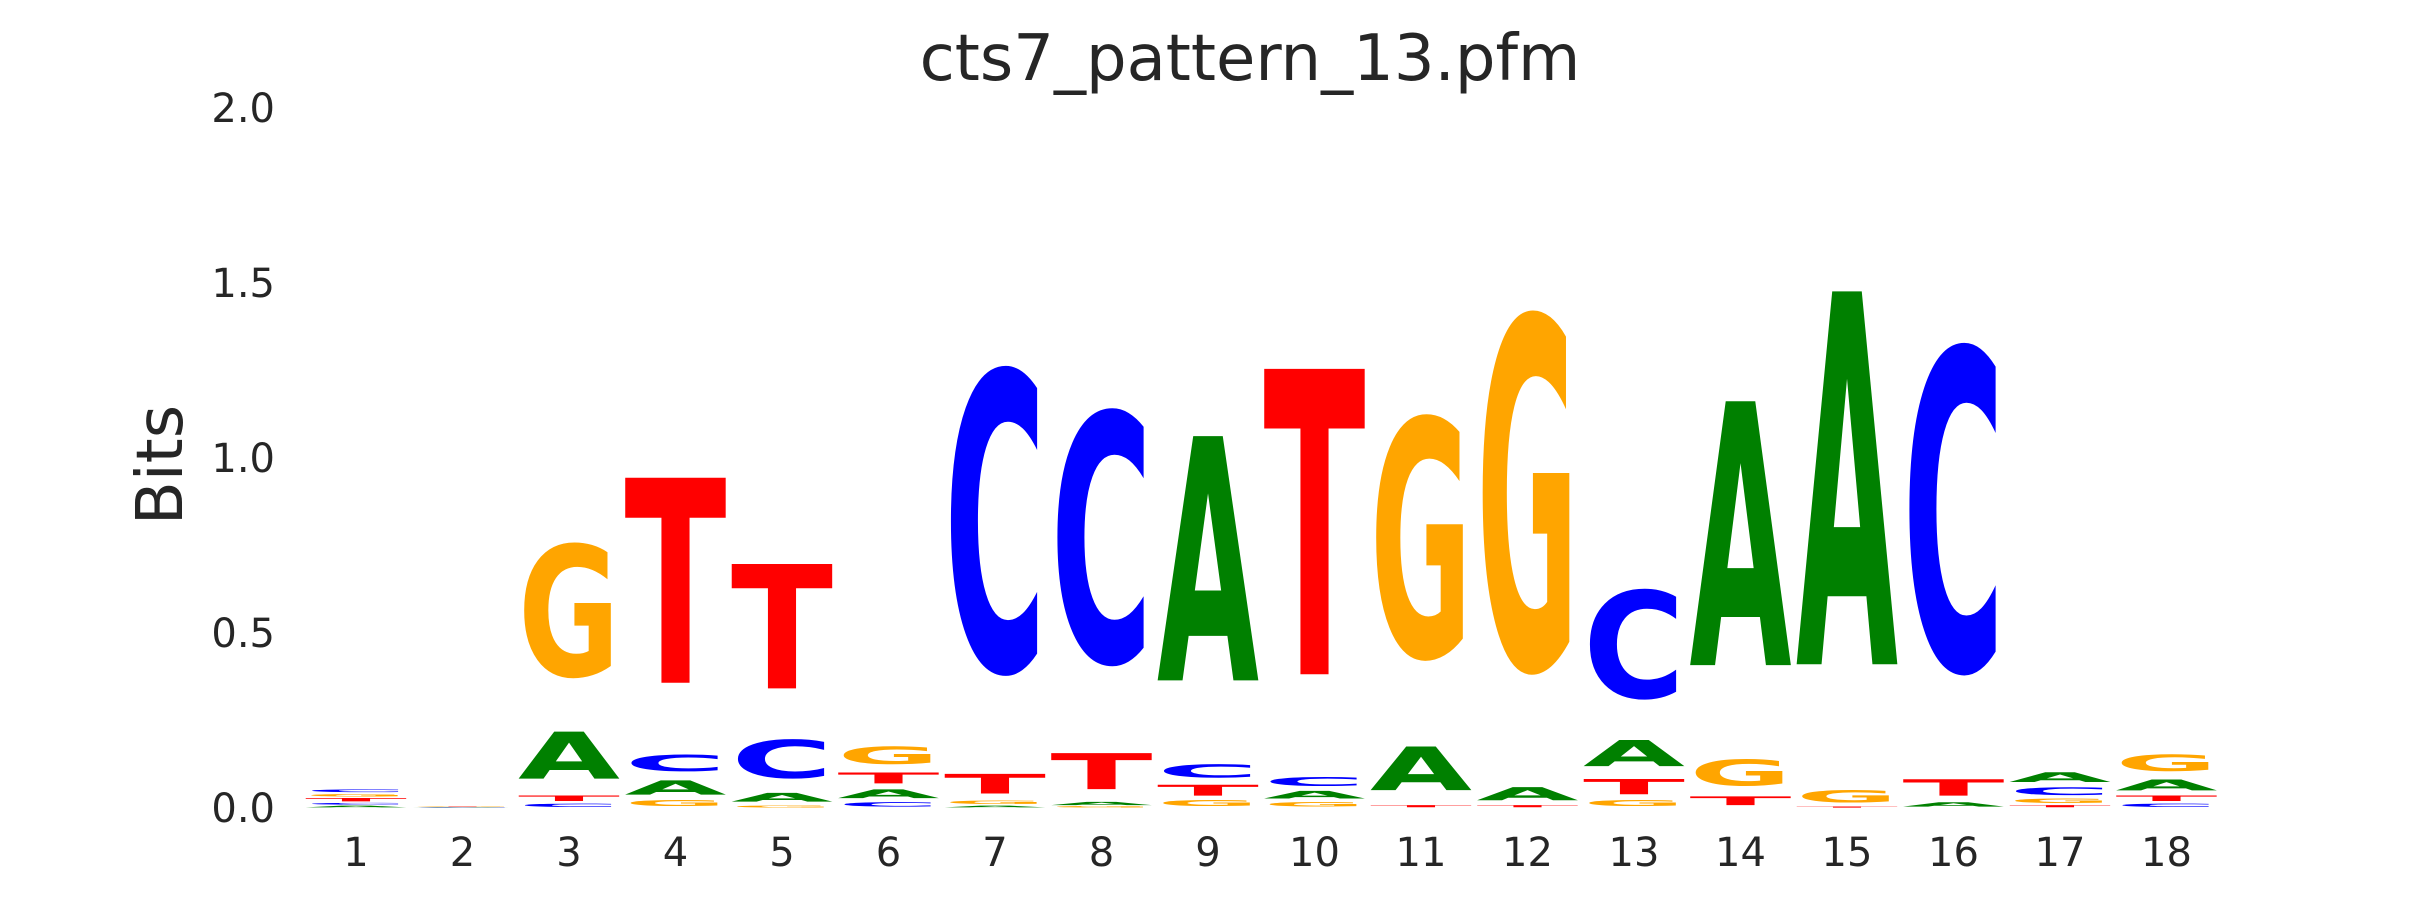 This screenshot has width=2430, height=905. I want to click on x-tick-label: 3, so click(568, 853).